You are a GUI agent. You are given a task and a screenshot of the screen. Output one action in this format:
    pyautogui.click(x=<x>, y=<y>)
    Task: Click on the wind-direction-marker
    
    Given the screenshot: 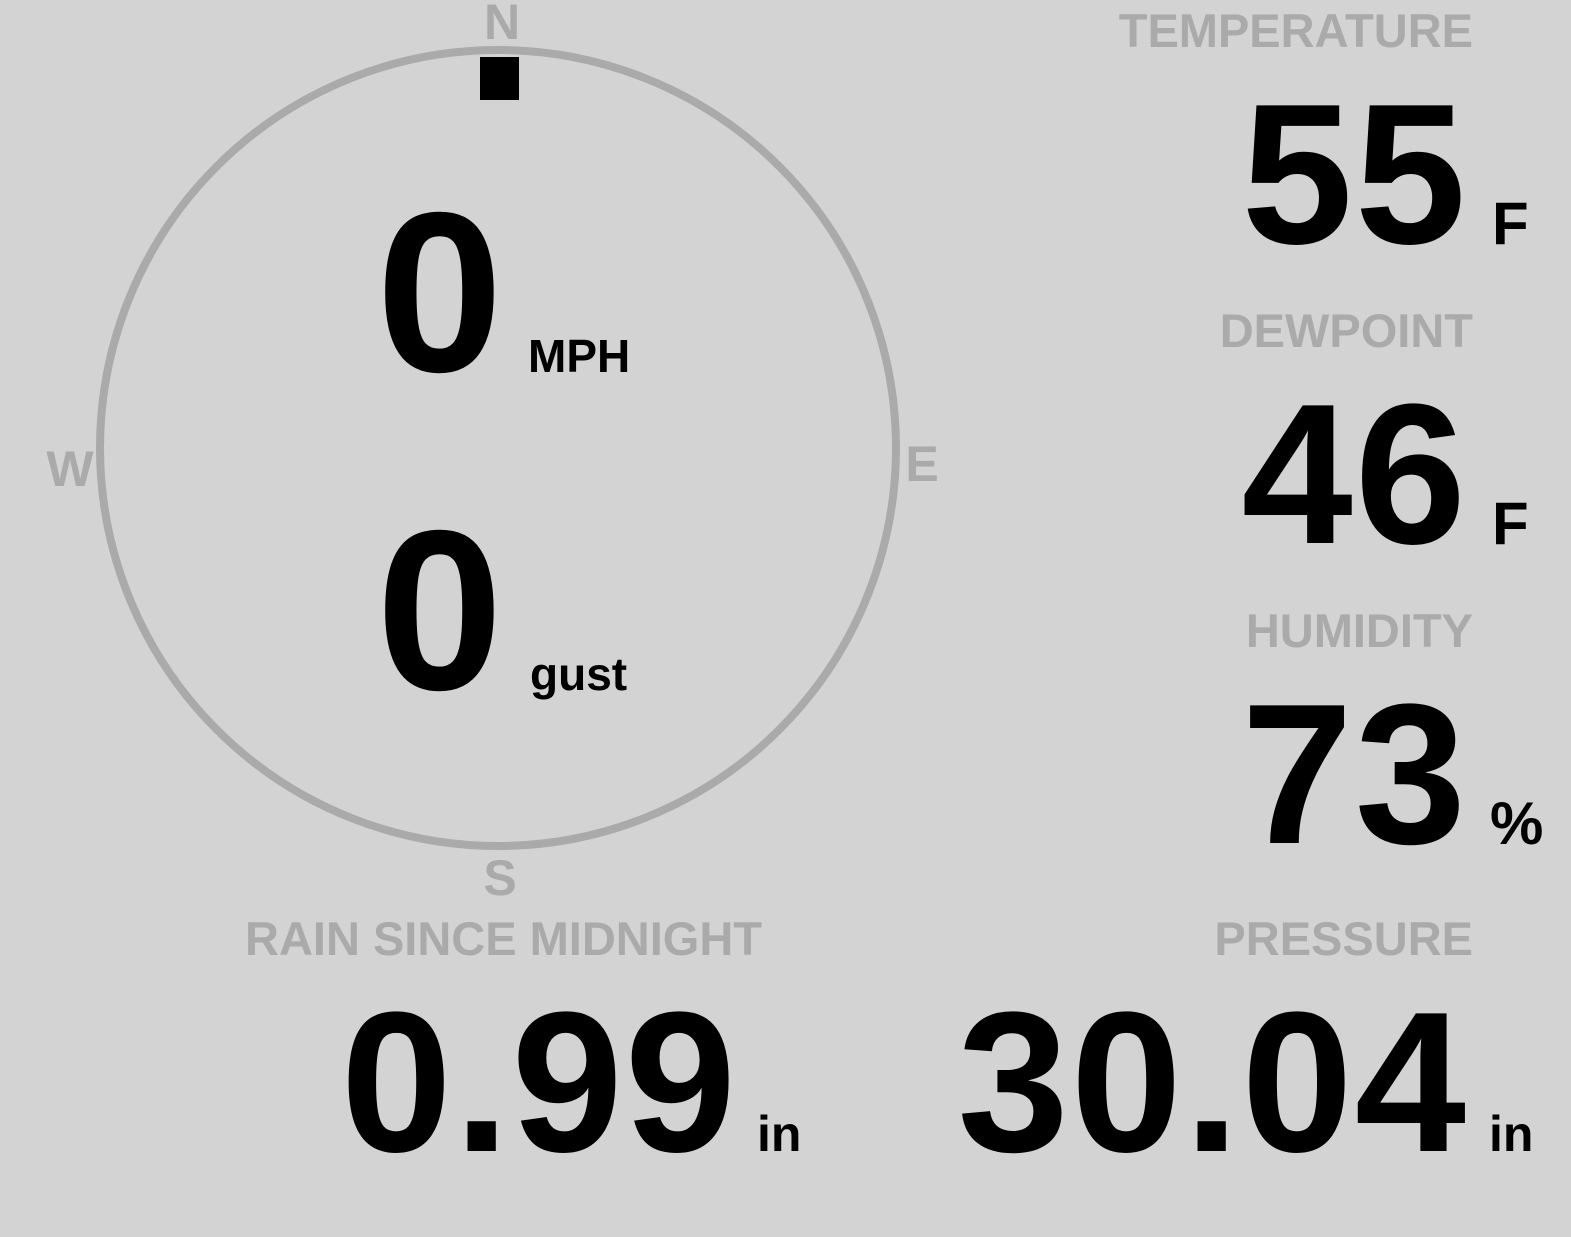 What is the action you would take?
    pyautogui.click(x=499, y=78)
    